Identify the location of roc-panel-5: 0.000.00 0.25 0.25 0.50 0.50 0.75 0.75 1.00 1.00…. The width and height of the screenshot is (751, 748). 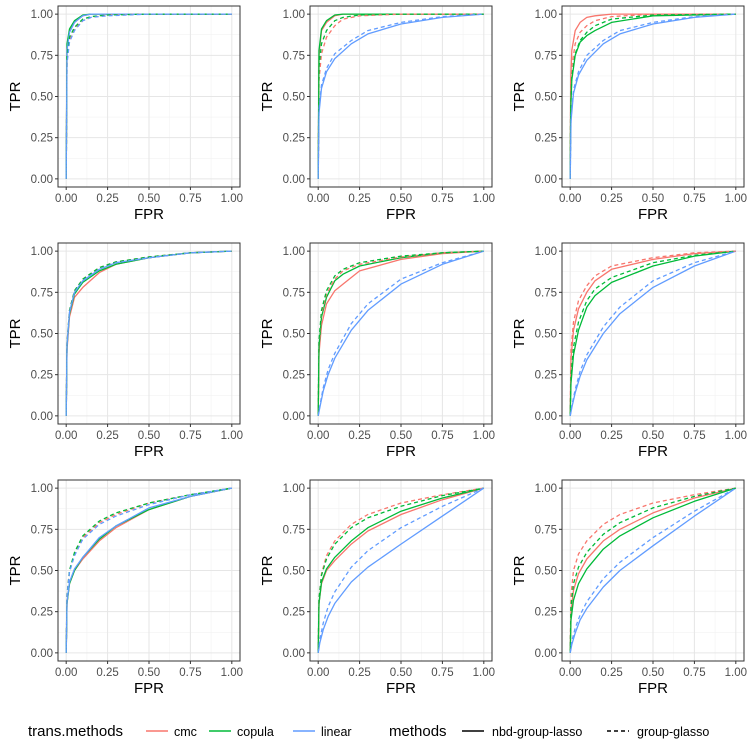
(377, 351).